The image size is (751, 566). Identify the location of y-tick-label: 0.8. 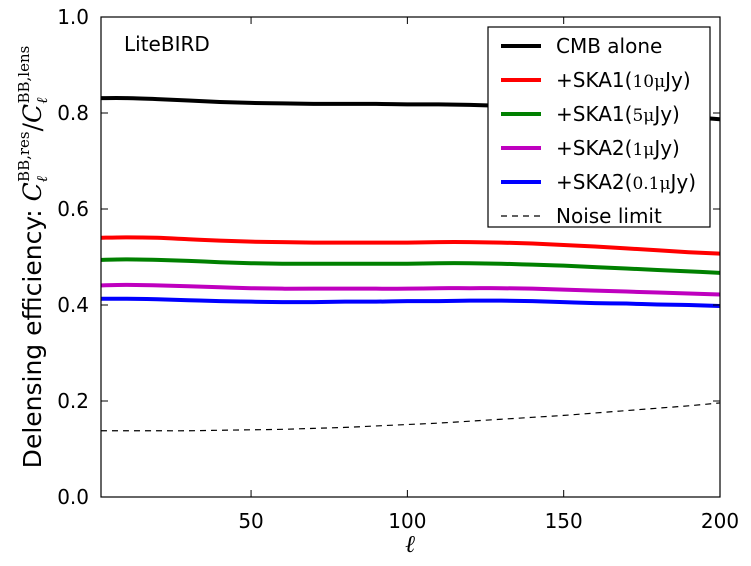
(73, 113).